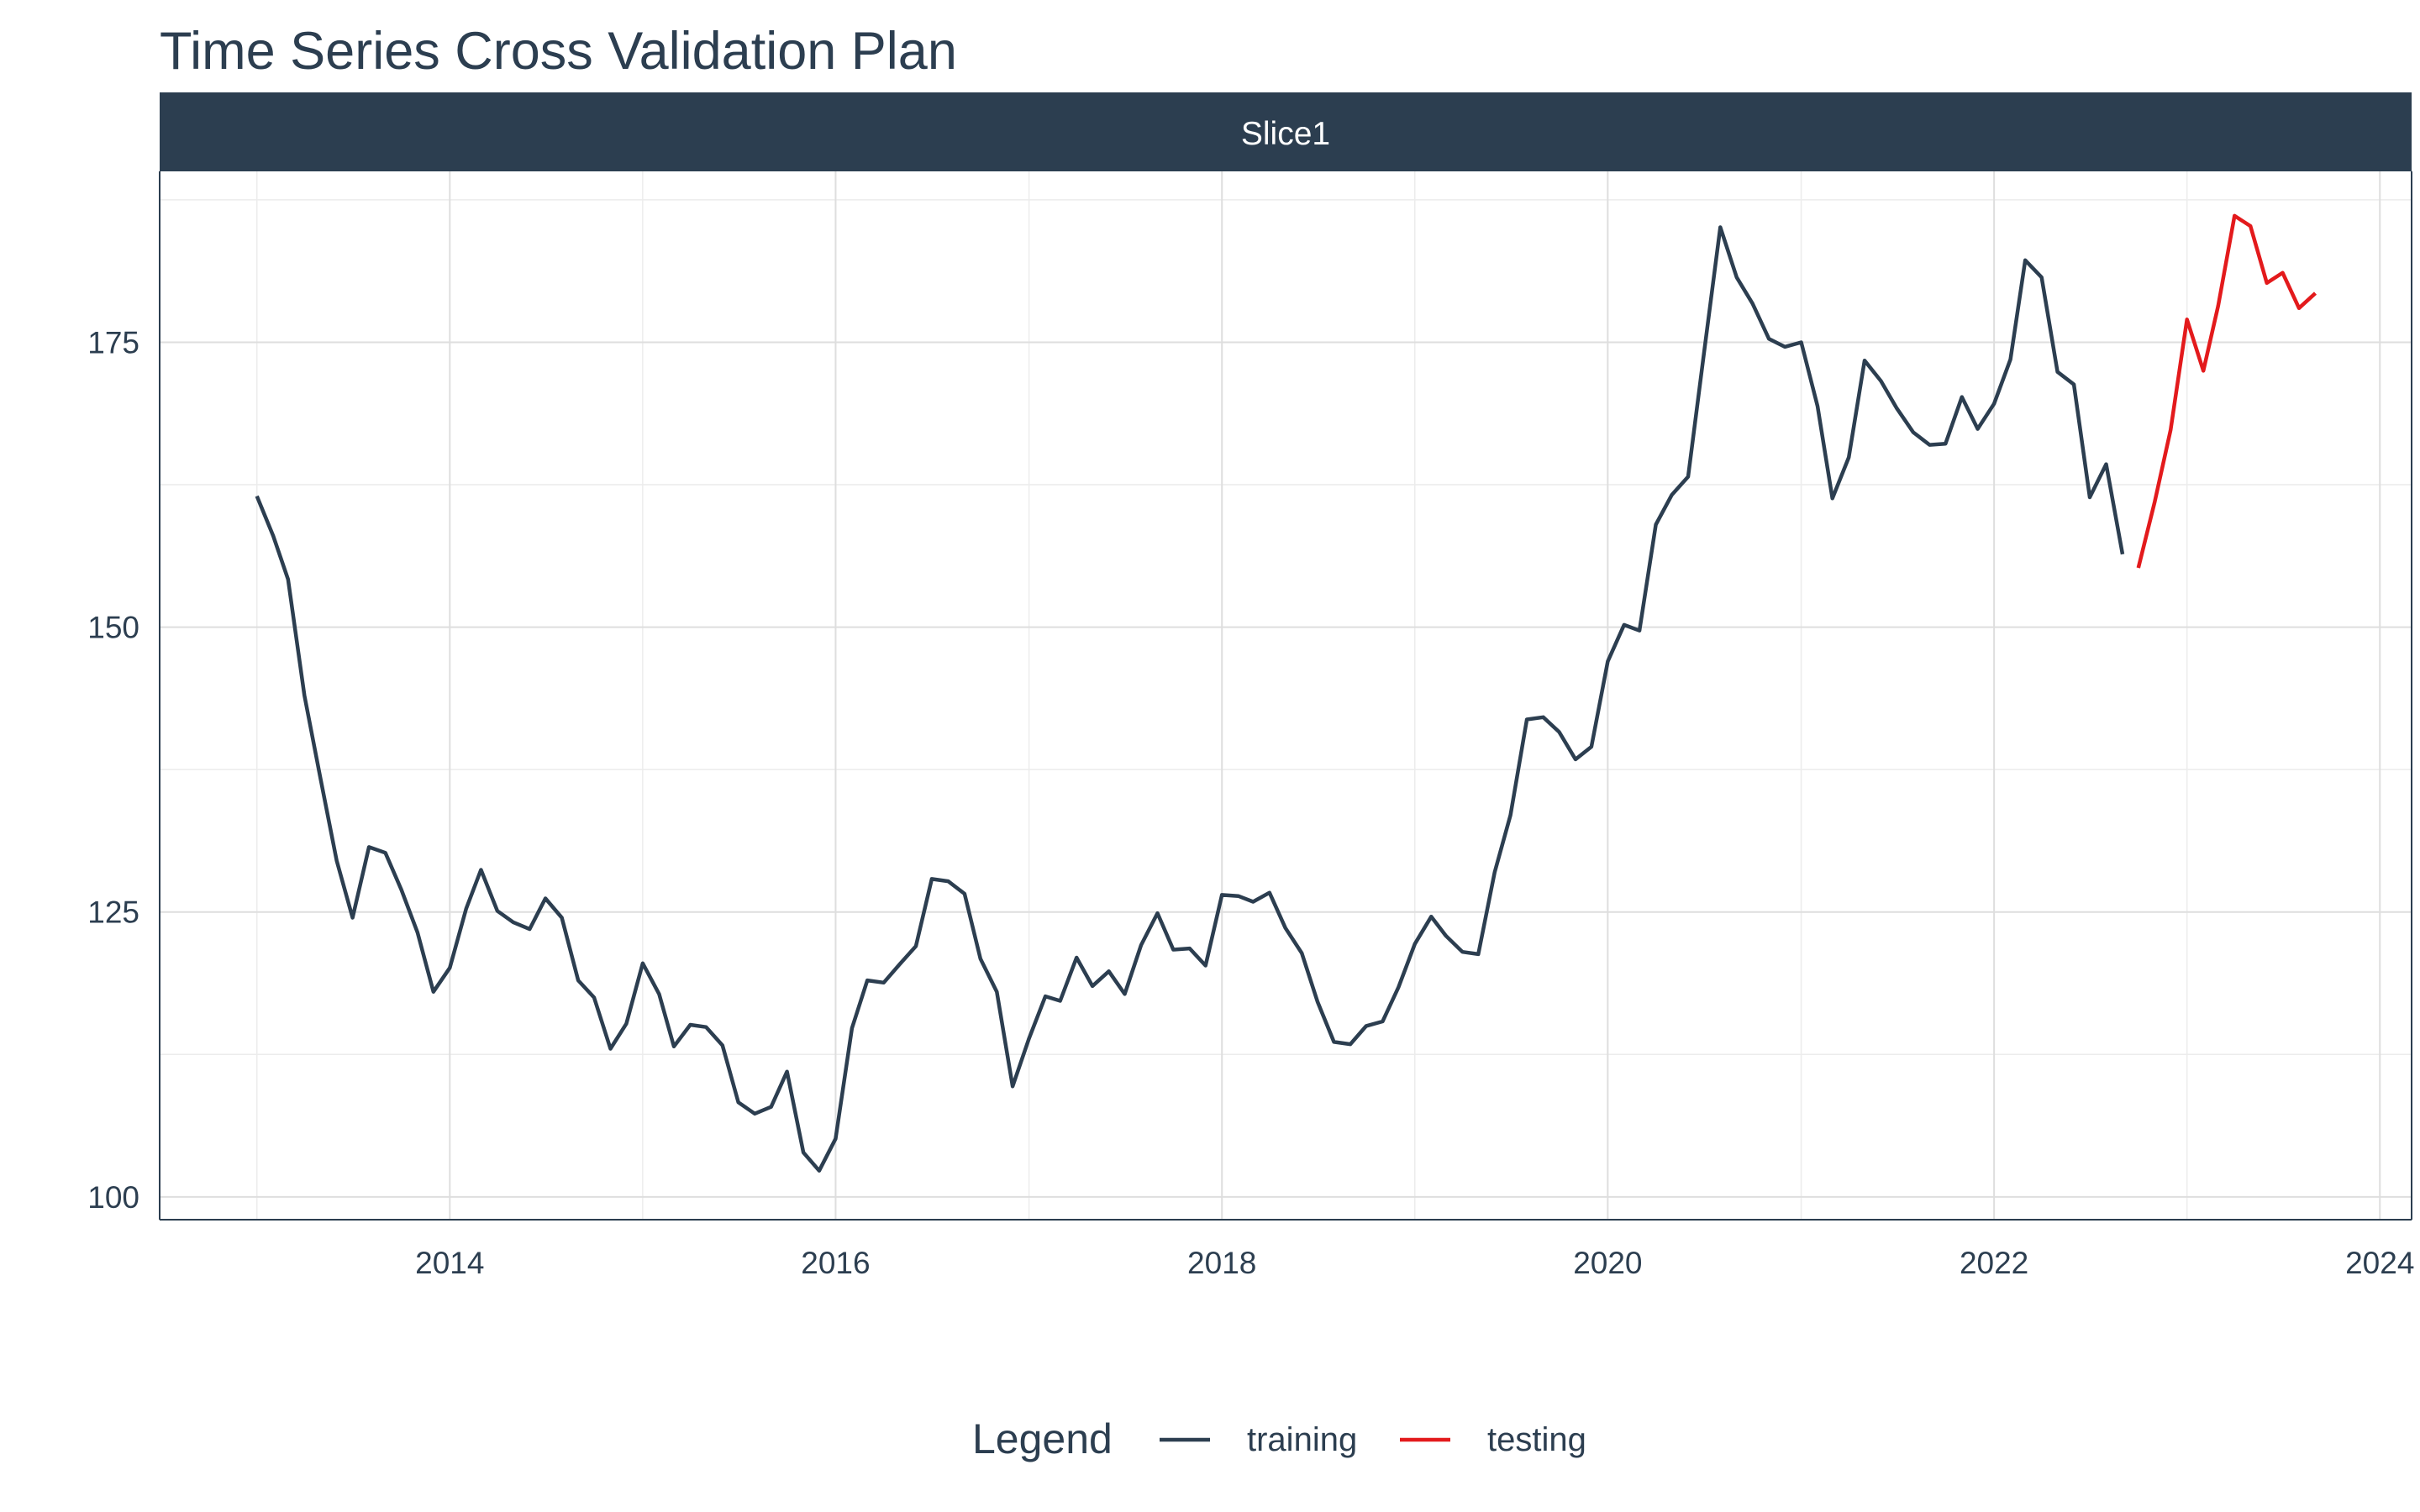 The height and width of the screenshot is (1512, 2420). Describe the element at coordinates (2226, 391) in the screenshot. I see `series-line-testing` at that location.